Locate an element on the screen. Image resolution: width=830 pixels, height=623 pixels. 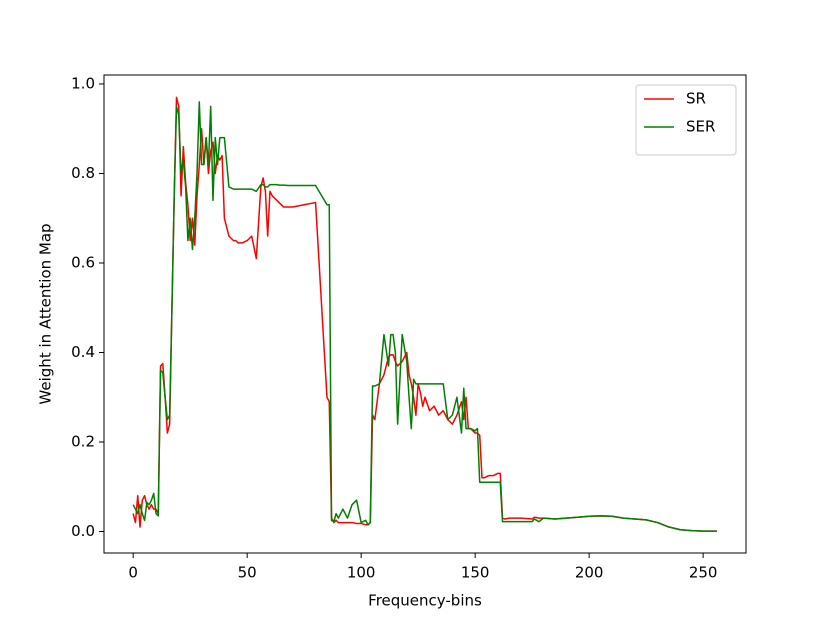
x-tick-label: 250 is located at coordinates (703, 573).